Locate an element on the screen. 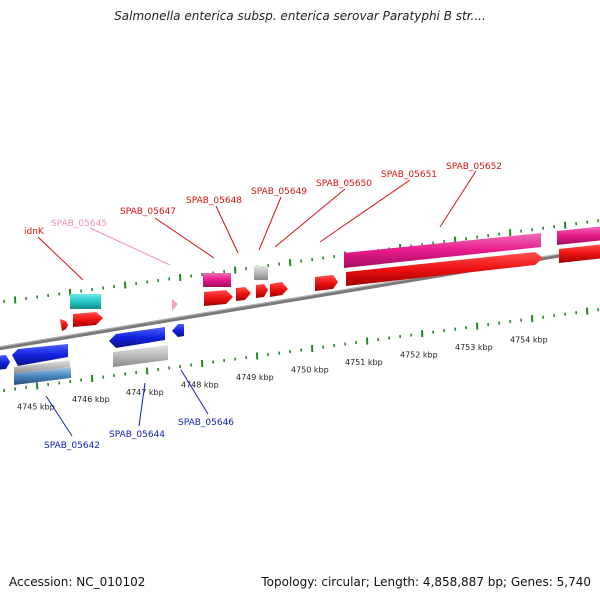 The width and height of the screenshot is (600, 600). position-tick-label: 4748 kbp is located at coordinates (200, 384).